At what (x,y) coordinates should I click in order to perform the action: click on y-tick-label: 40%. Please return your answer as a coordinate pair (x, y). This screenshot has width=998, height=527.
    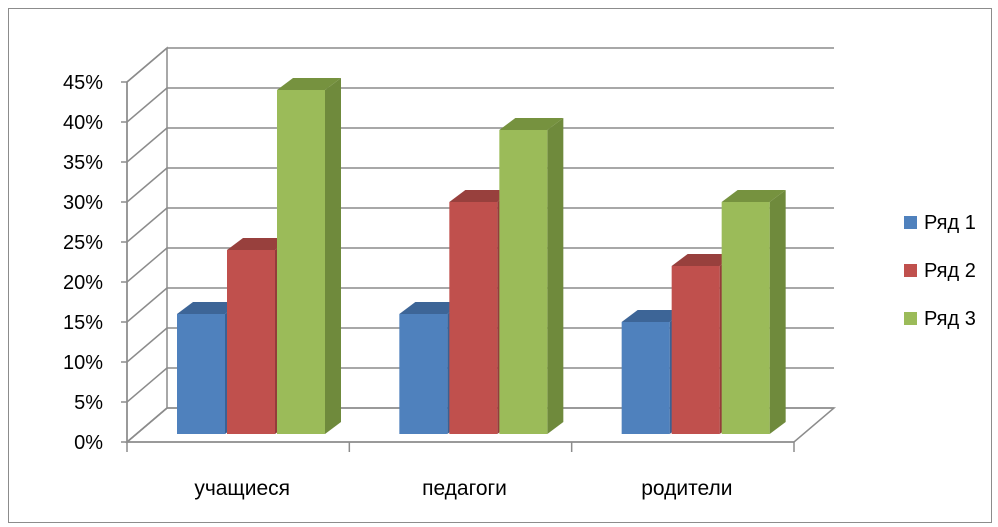
    Looking at the image, I should click on (83, 123).